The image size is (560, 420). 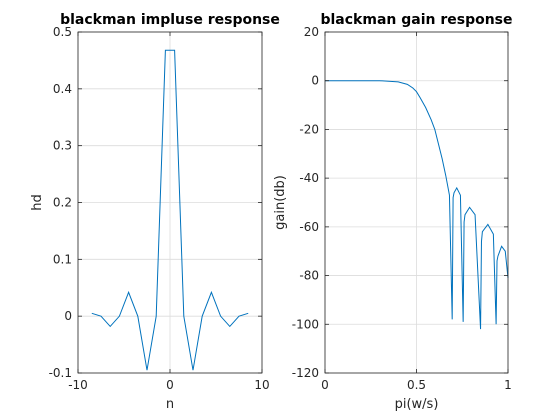 What do you see at coordinates (508, 385) in the screenshot?
I see `gain-x-tick-label-2: 1` at bounding box center [508, 385].